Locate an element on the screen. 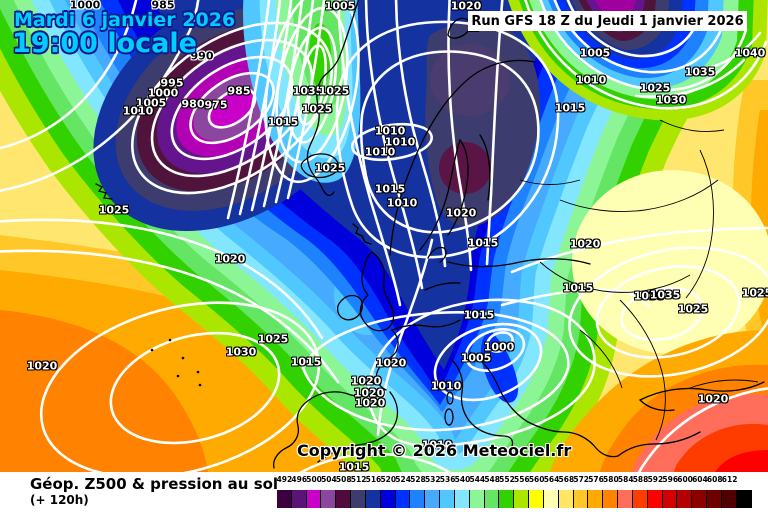 Image resolution: width=768 pixels, height=512 pixels. colorbar-value: 556 is located at coordinates (522, 479).